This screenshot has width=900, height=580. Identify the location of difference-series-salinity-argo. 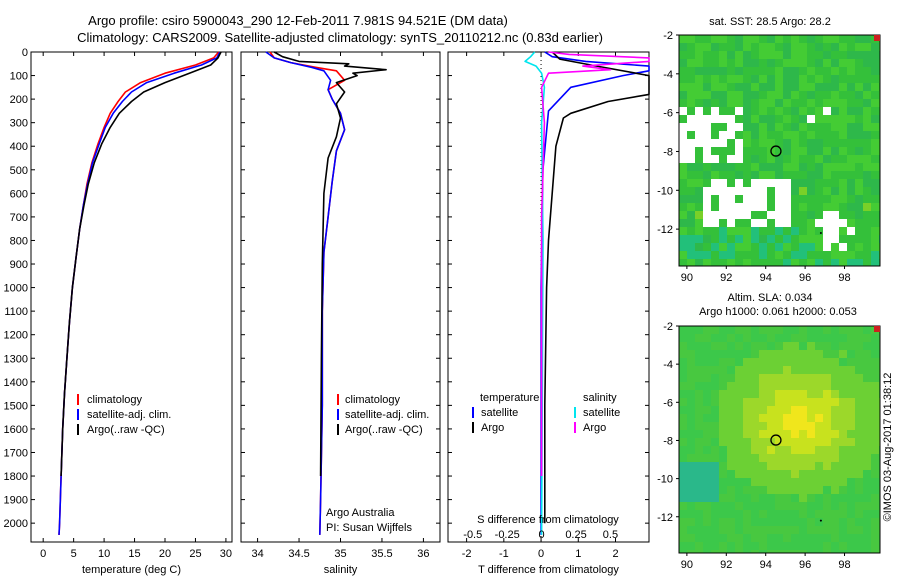
(595, 263).